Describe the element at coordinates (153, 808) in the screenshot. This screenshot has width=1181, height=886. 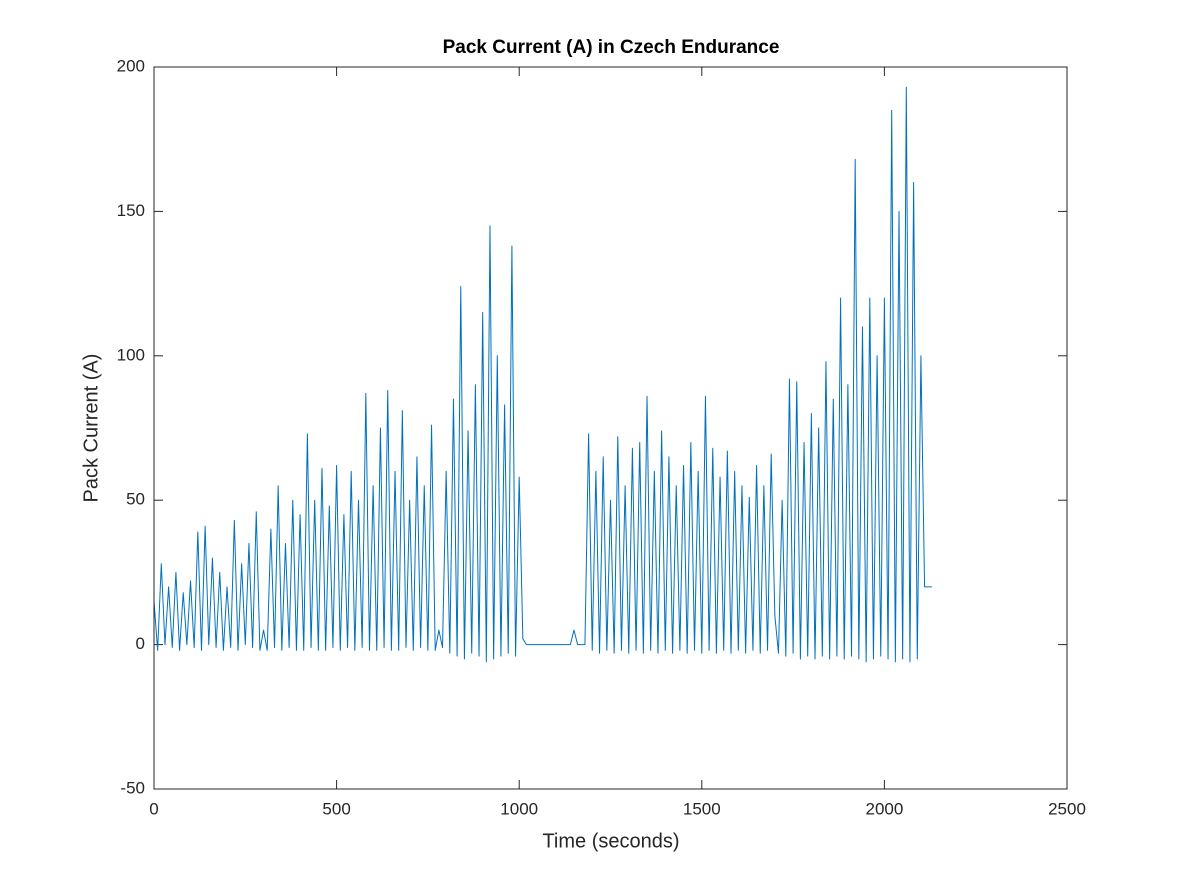
I see `x-tick-label: 0` at that location.